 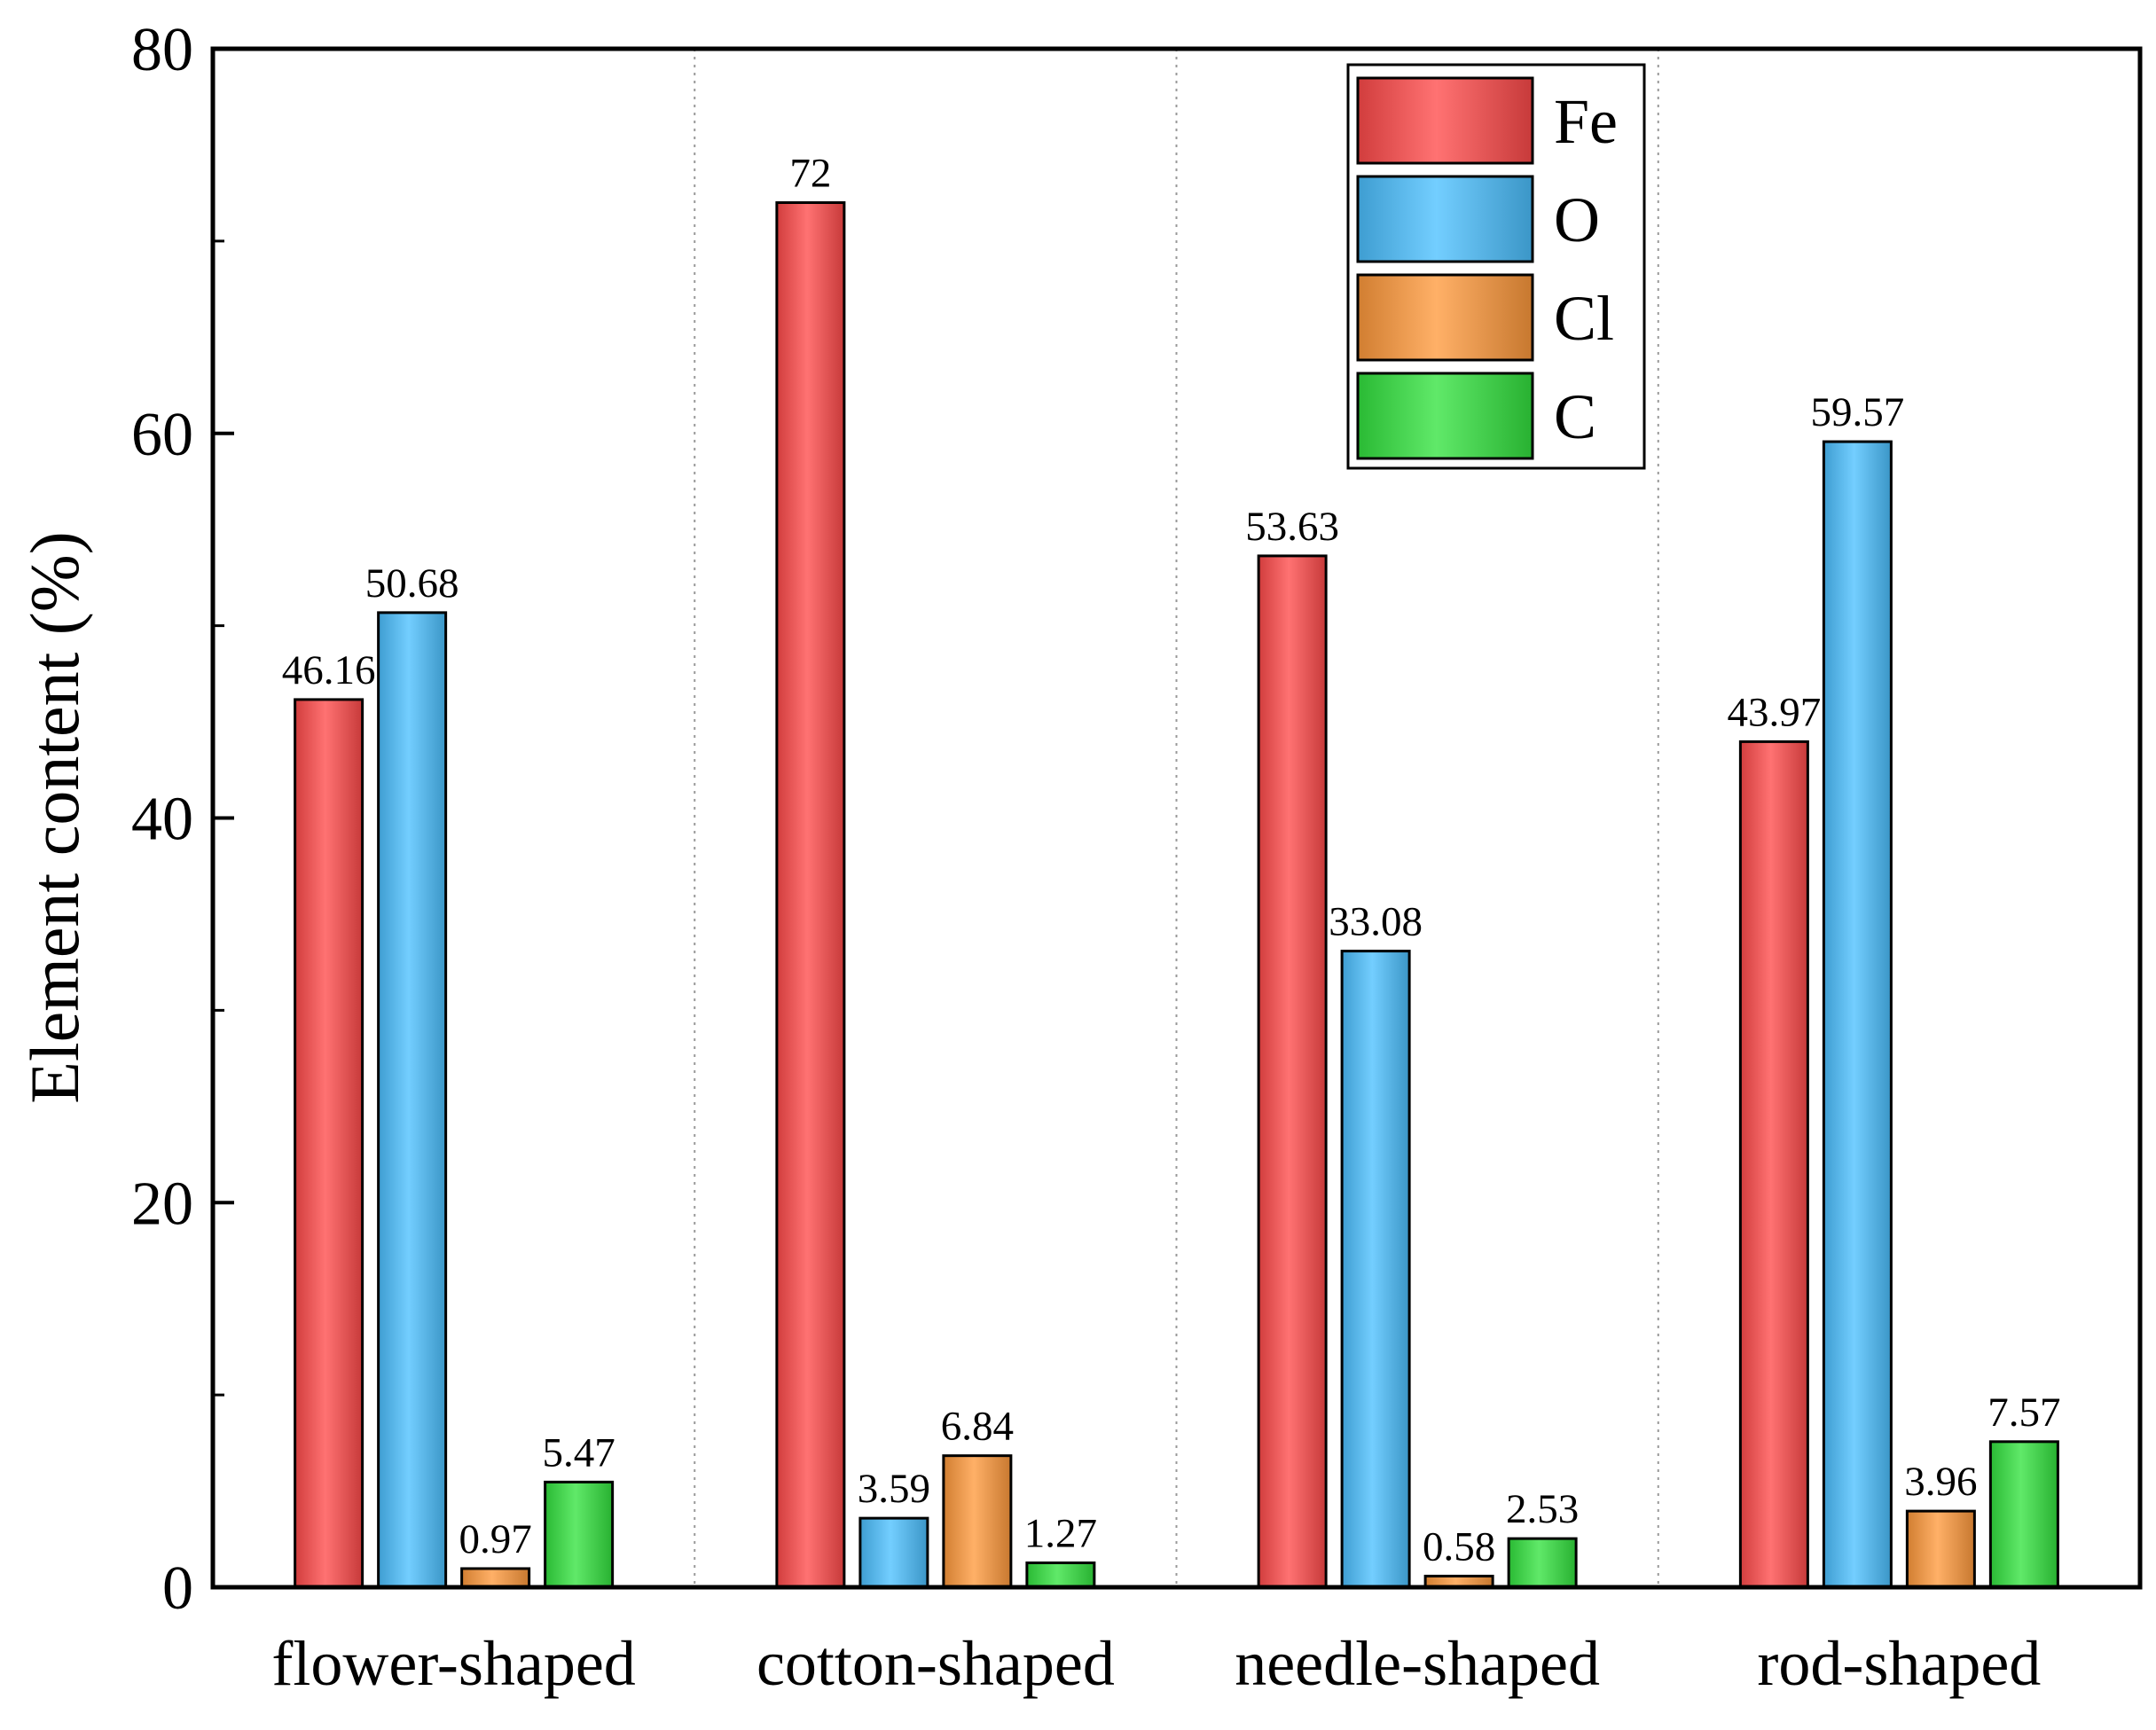 I want to click on value-label-c-flower-shaped: 5.47, so click(x=579, y=1453).